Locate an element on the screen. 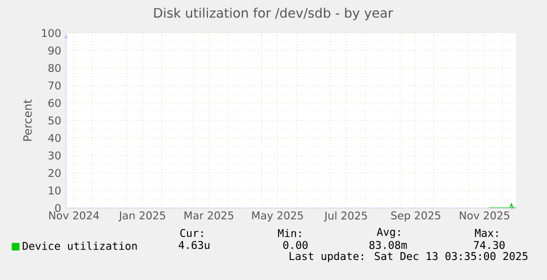 The image size is (547, 280). text: Avg: is located at coordinates (388, 233).